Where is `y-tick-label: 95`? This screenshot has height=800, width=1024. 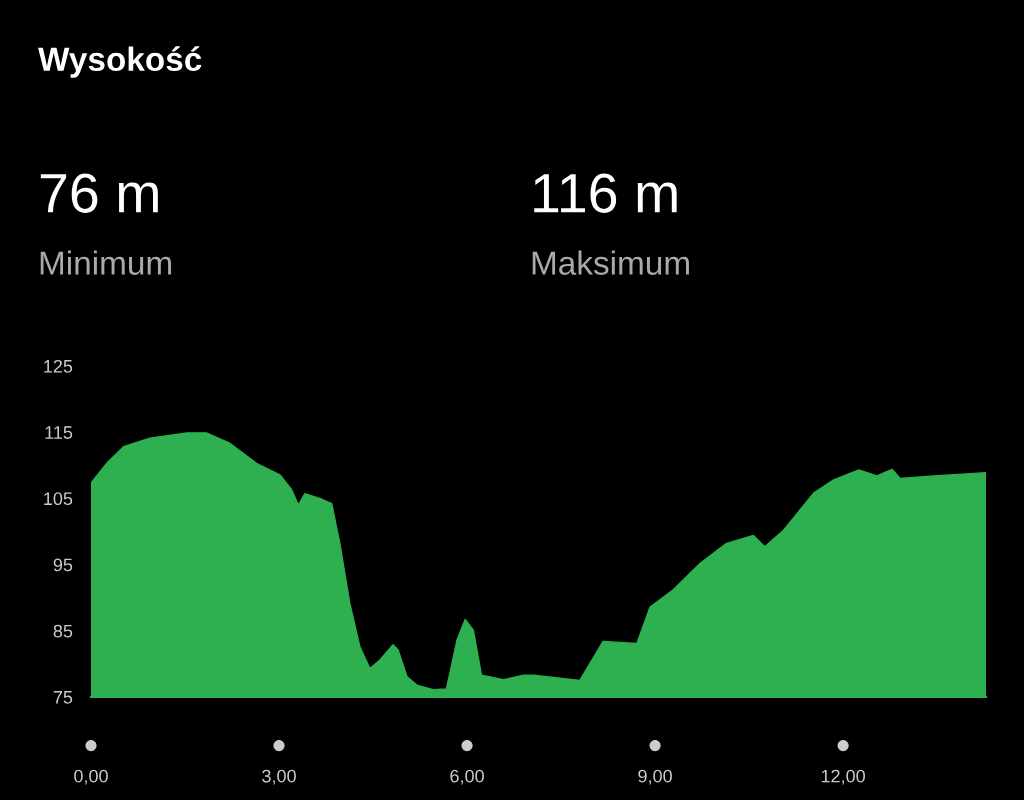 y-tick-label: 95 is located at coordinates (63, 565).